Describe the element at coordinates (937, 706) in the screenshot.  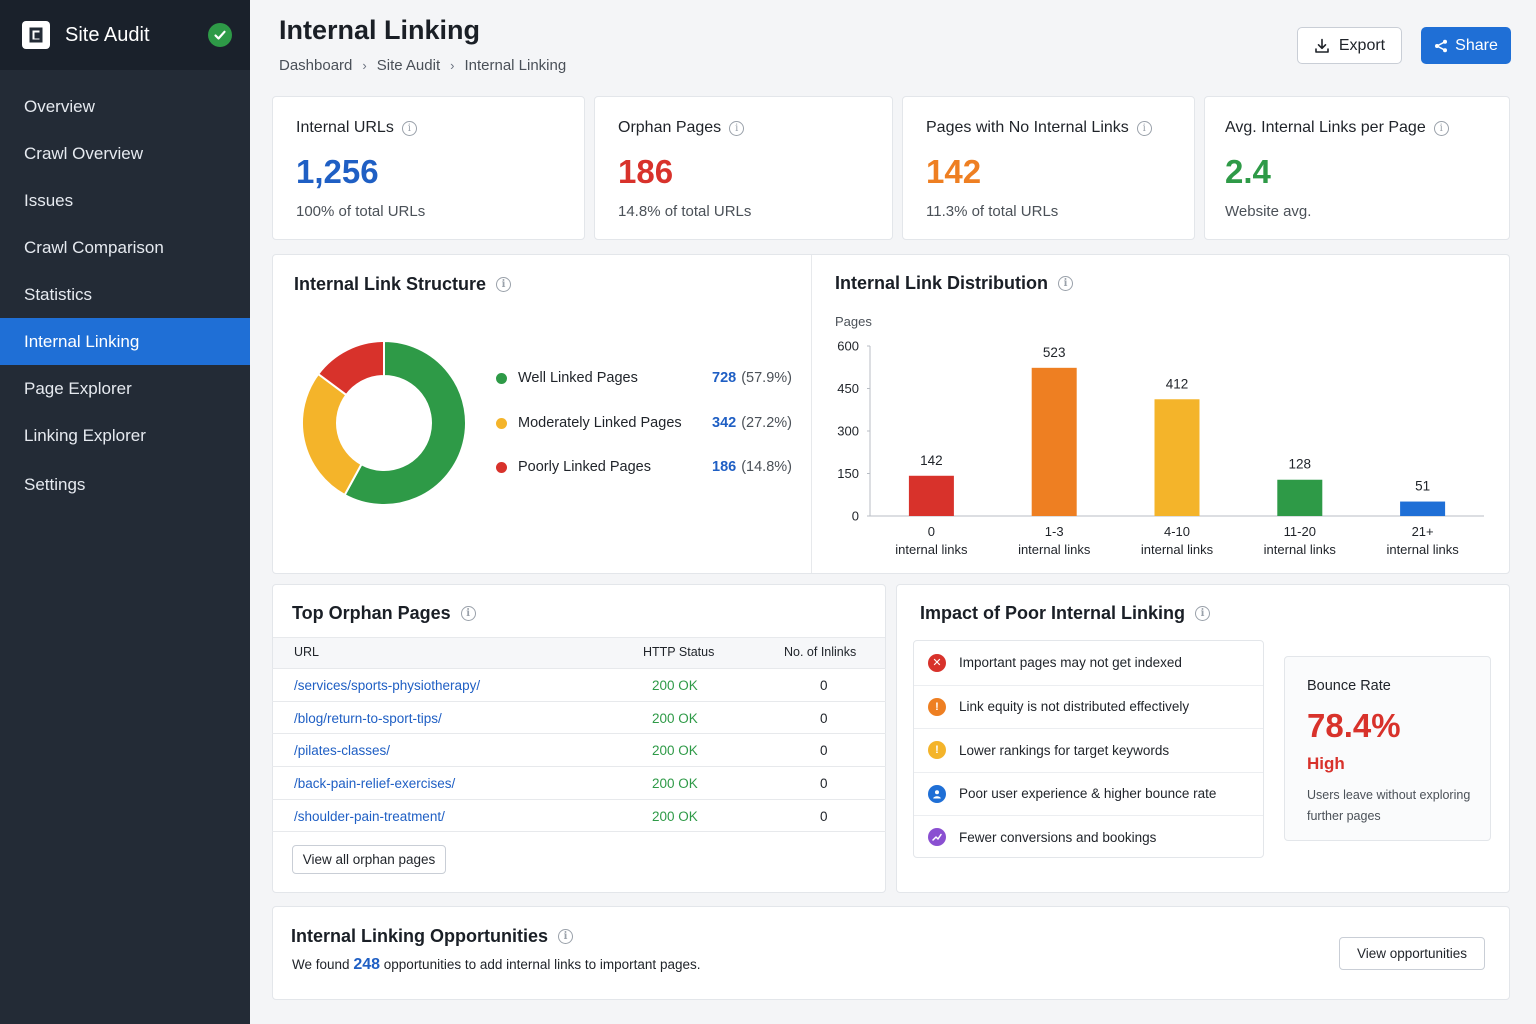
I see `alert-circle-icon: !` at that location.